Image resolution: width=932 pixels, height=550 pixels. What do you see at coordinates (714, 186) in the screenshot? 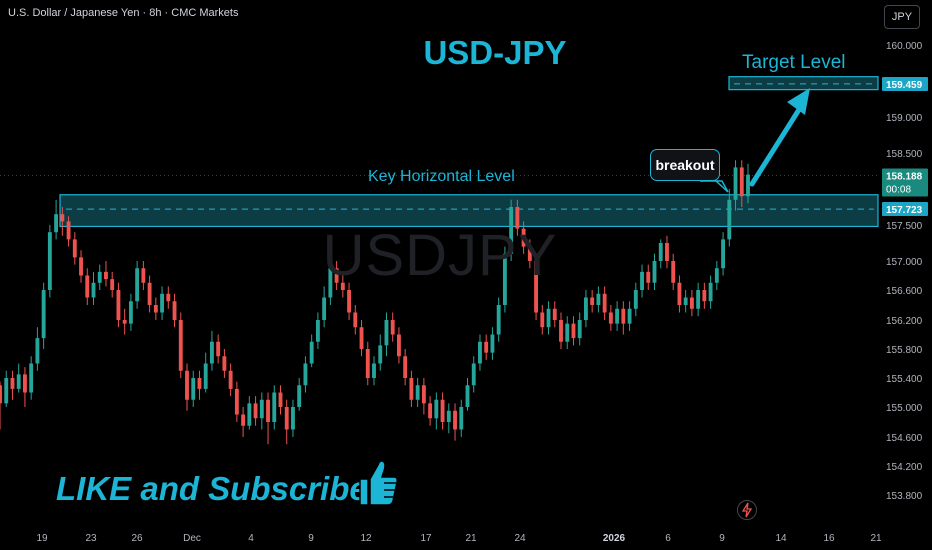
I see `breakout-pointer` at bounding box center [714, 186].